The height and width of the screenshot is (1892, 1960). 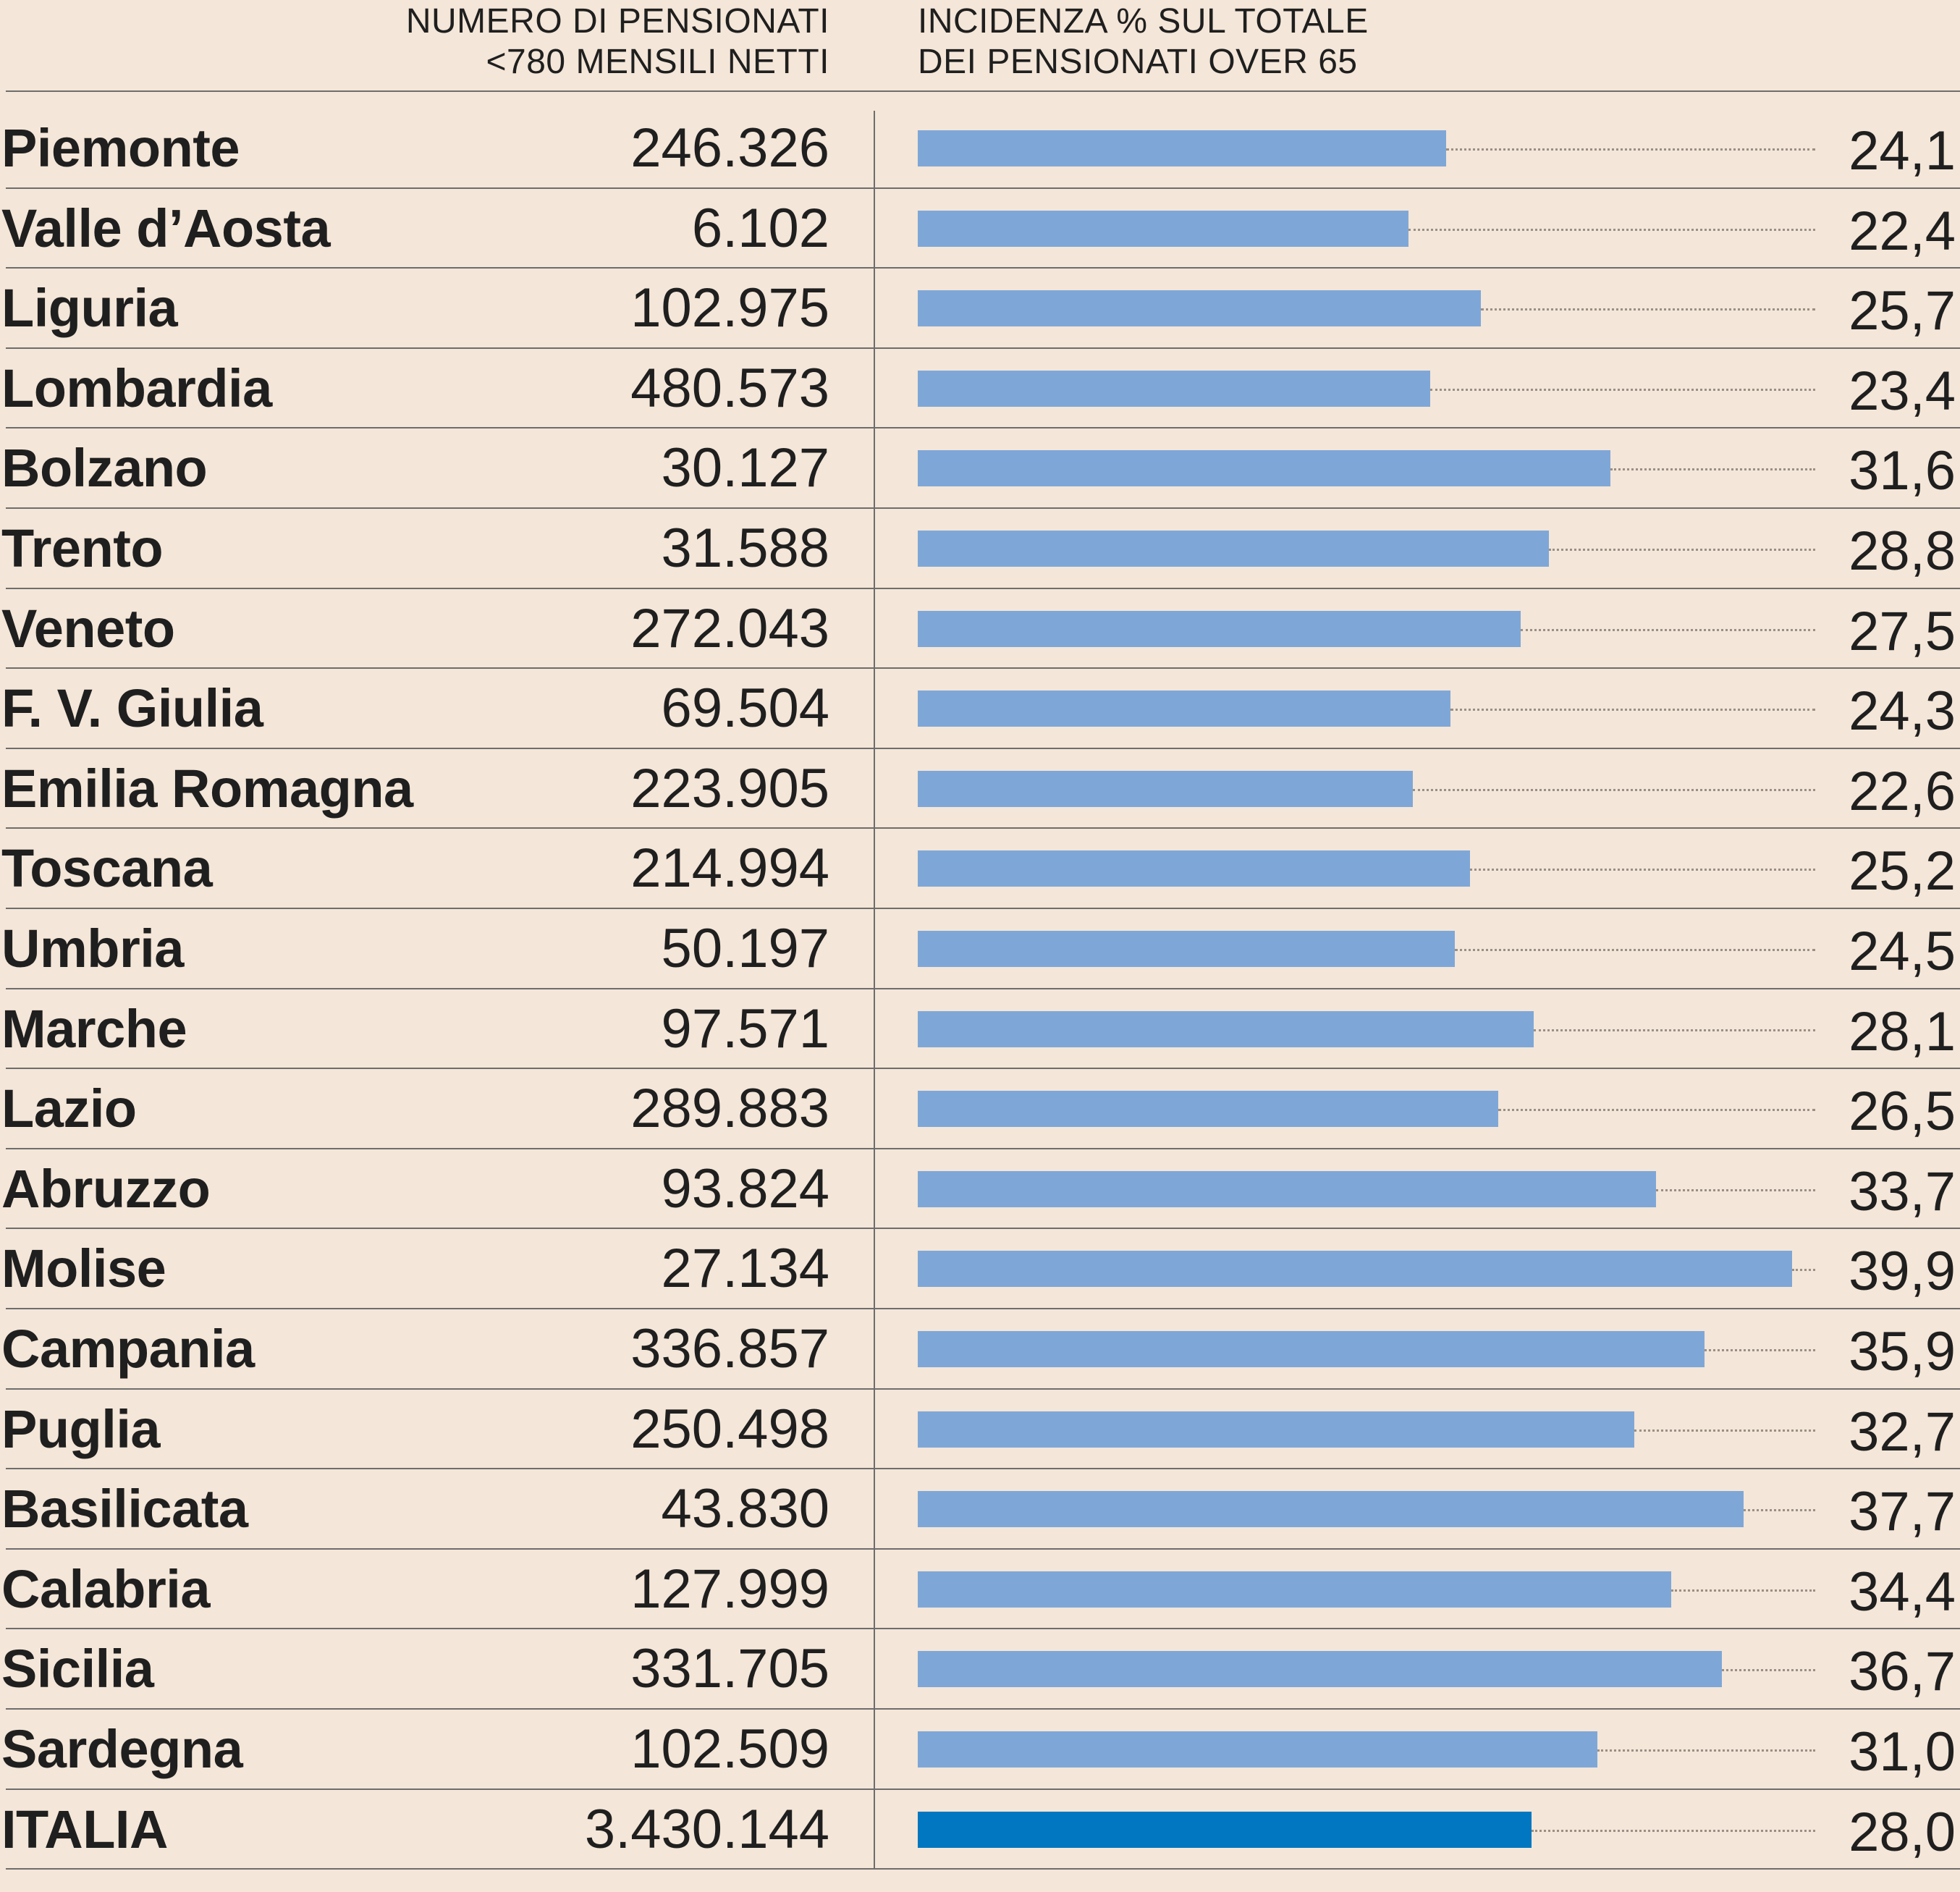 I want to click on region-label: Basilicata, so click(x=124, y=1509).